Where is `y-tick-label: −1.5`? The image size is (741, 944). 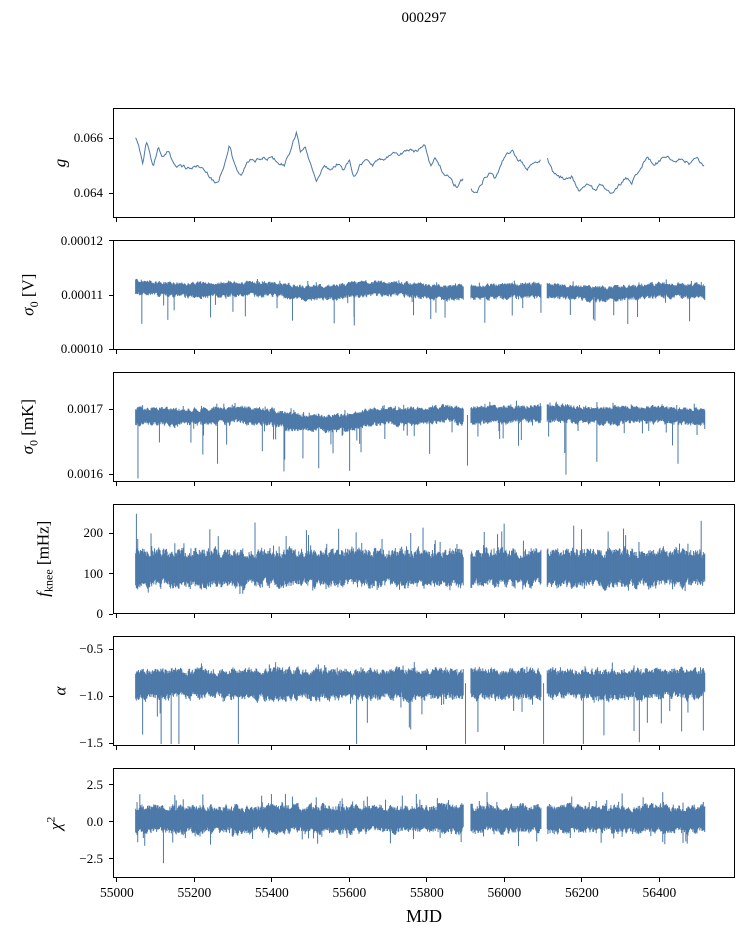 y-tick-label: −1.5 is located at coordinates (91, 743).